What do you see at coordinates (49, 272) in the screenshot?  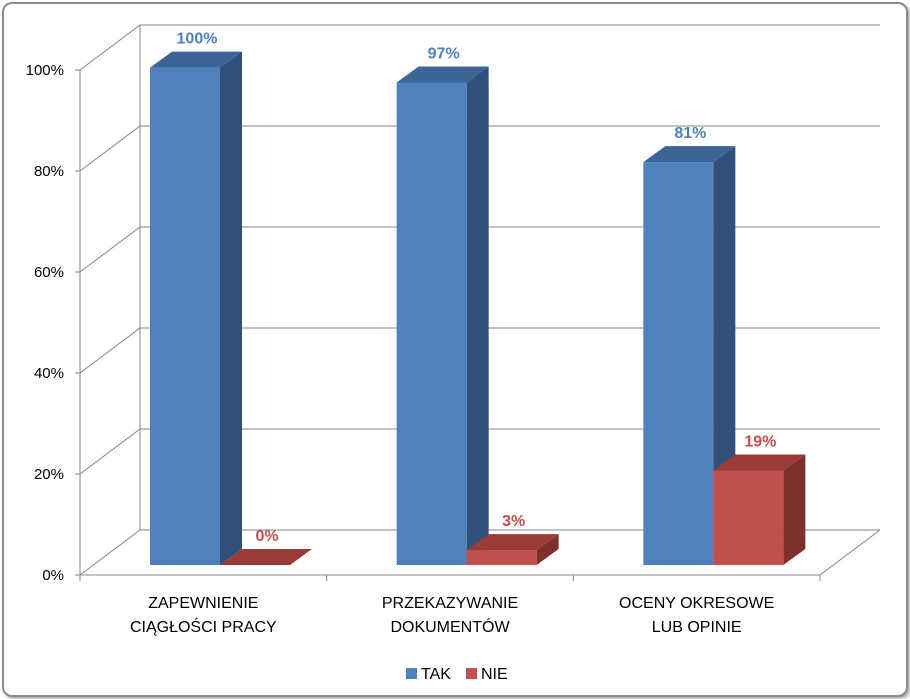 I see `y-tick-label: 60%` at bounding box center [49, 272].